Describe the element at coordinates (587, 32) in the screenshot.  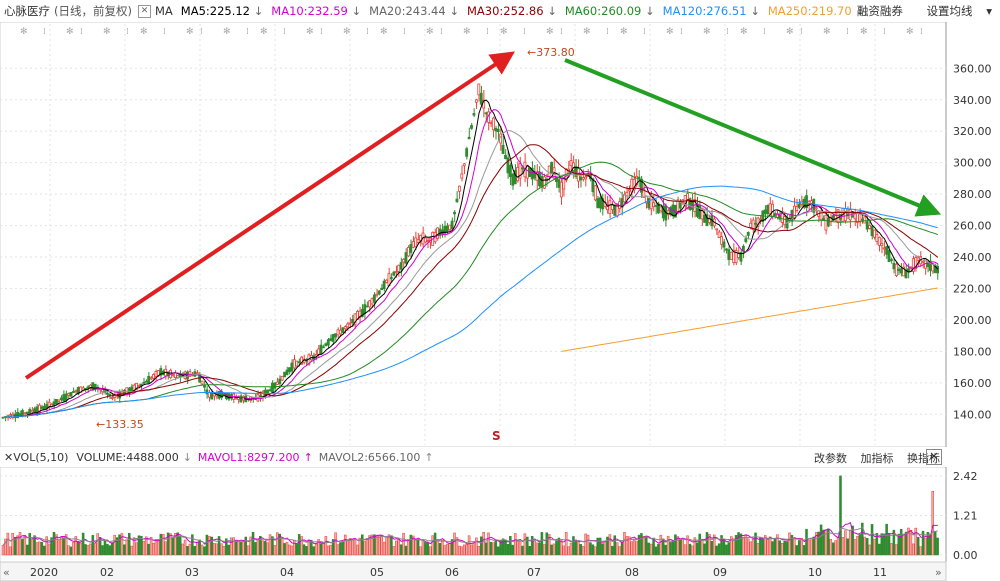
I see `event-marker-icon: ✻` at that location.